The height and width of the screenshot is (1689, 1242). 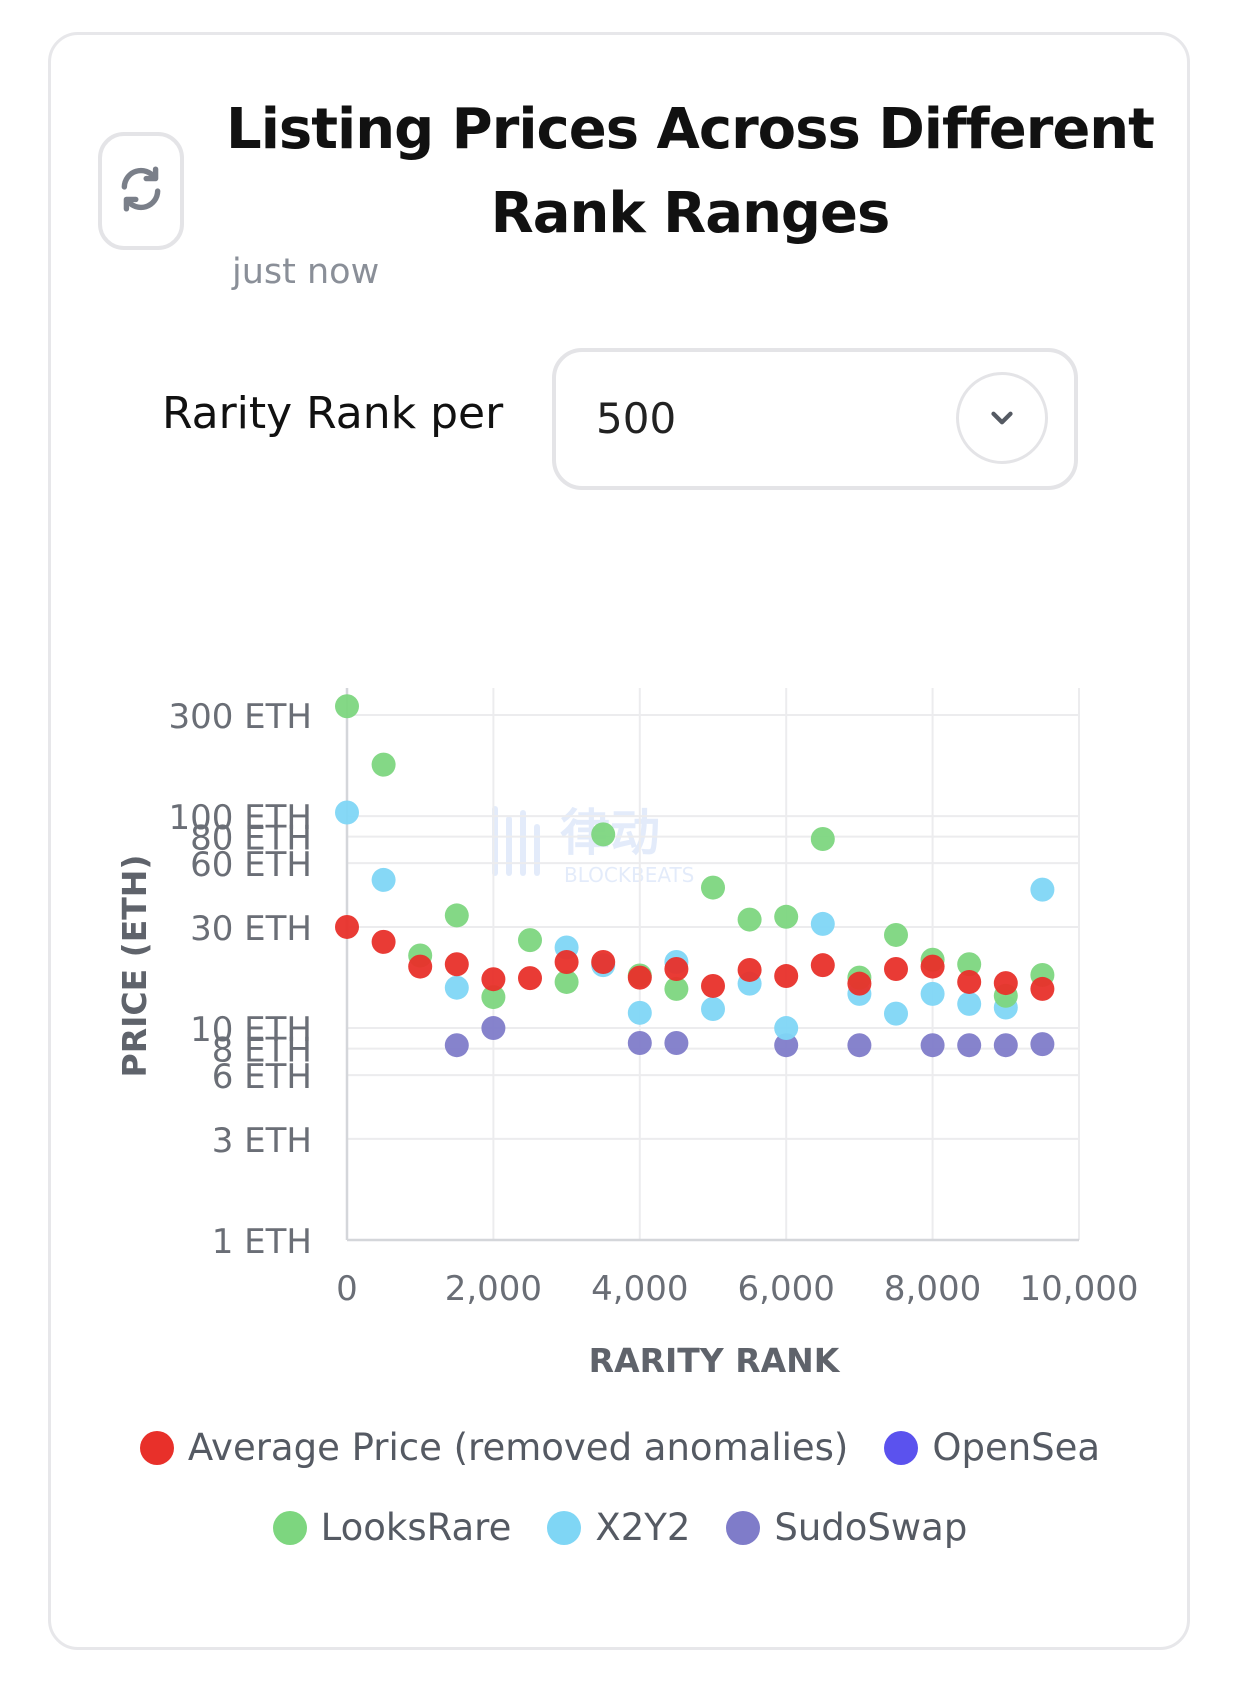 What do you see at coordinates (333, 413) in the screenshot?
I see `rarity-rank-label: Rarity Rank per` at bounding box center [333, 413].